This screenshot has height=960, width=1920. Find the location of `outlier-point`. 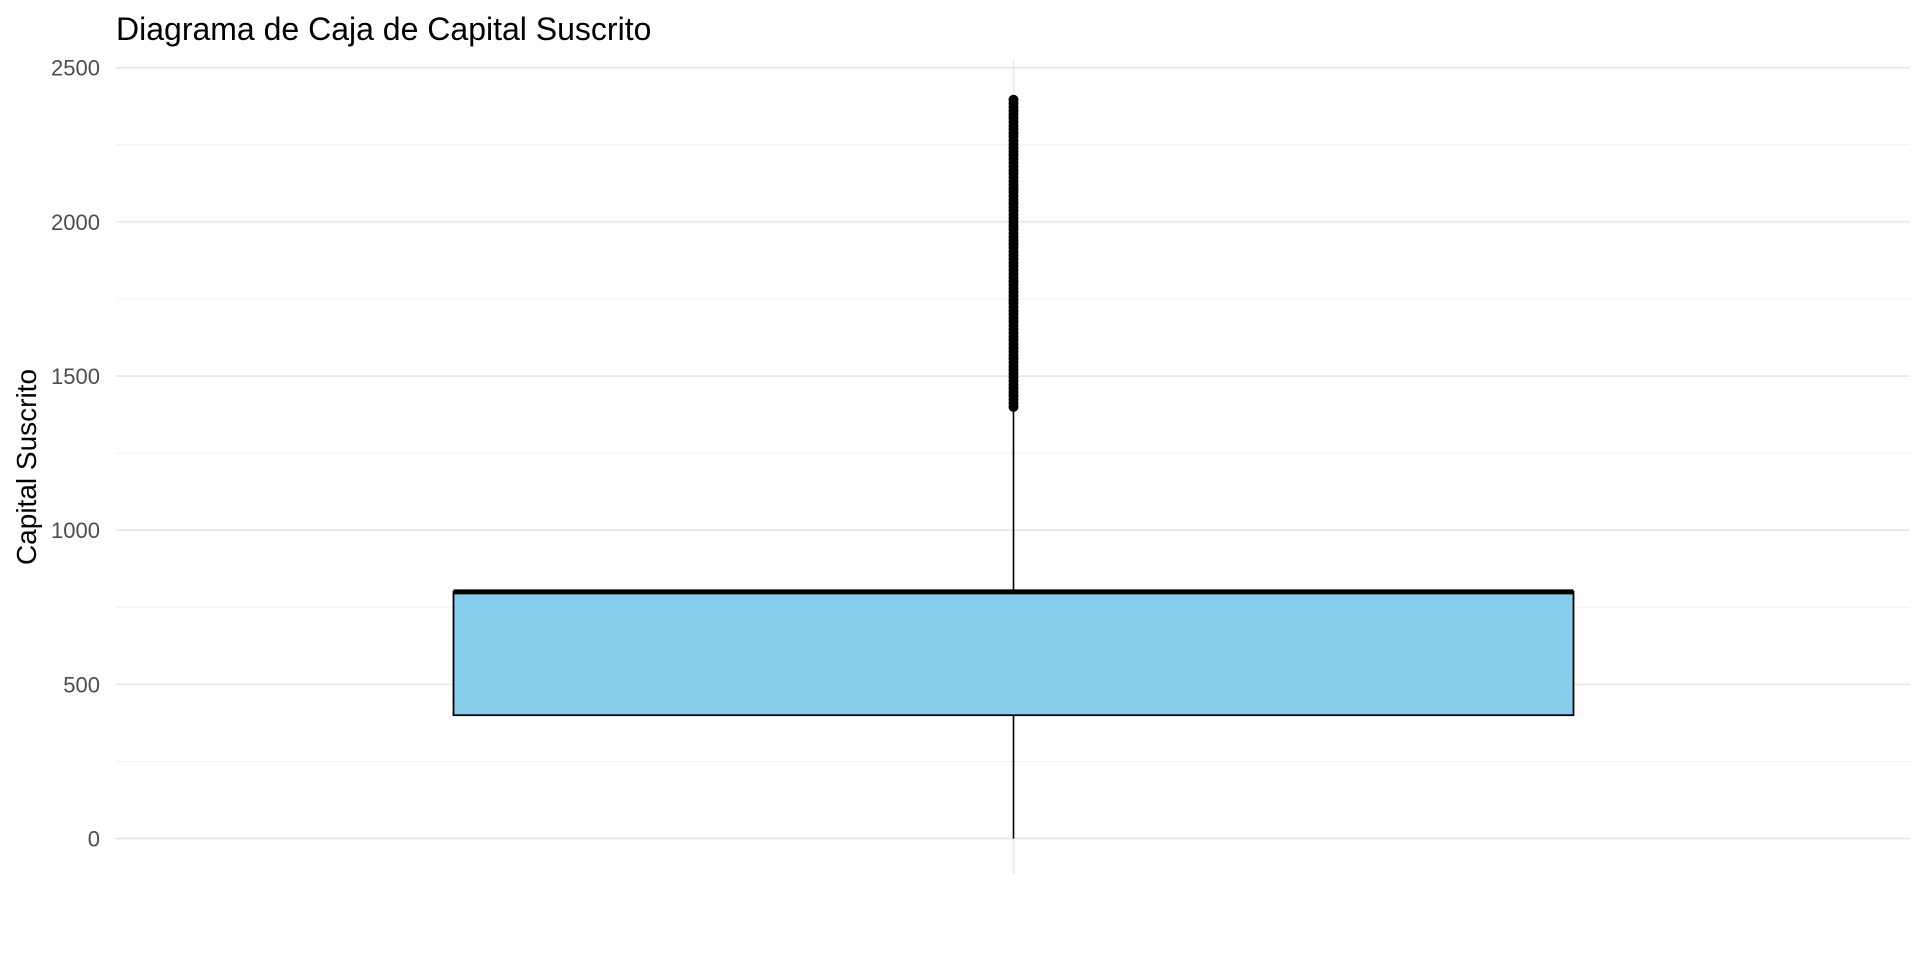

outlier-point is located at coordinates (1013, 99).